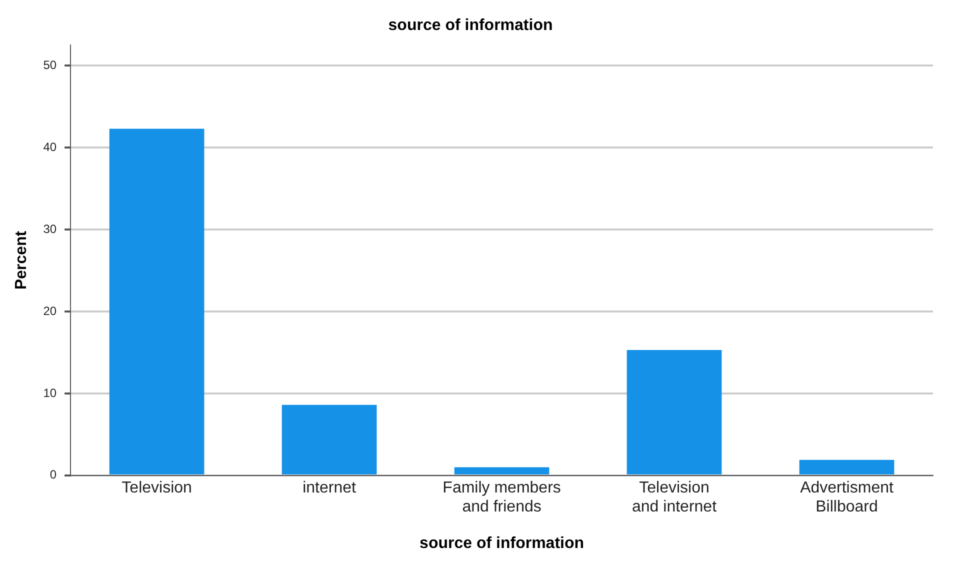 The image size is (955, 565). I want to click on x-tick-label: Television and internet, so click(675, 497).